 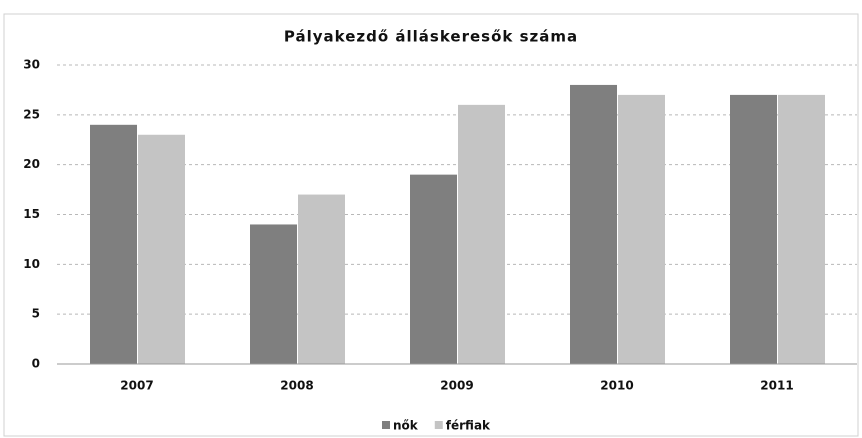 I want to click on chart-title: Pályakezdő álláskeresők száma, so click(x=431, y=37).